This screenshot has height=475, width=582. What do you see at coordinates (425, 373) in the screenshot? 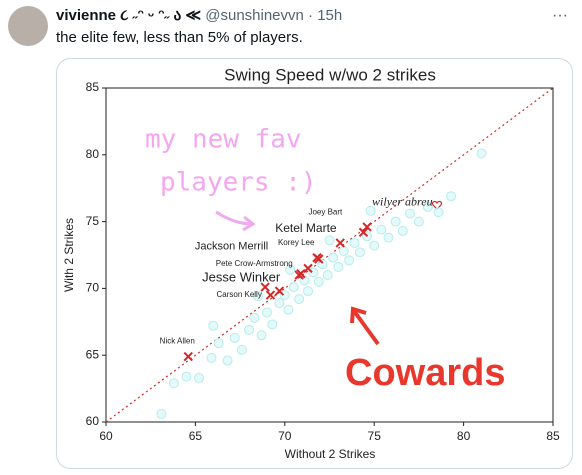
I see `annotation: Cowards` at bounding box center [425, 373].